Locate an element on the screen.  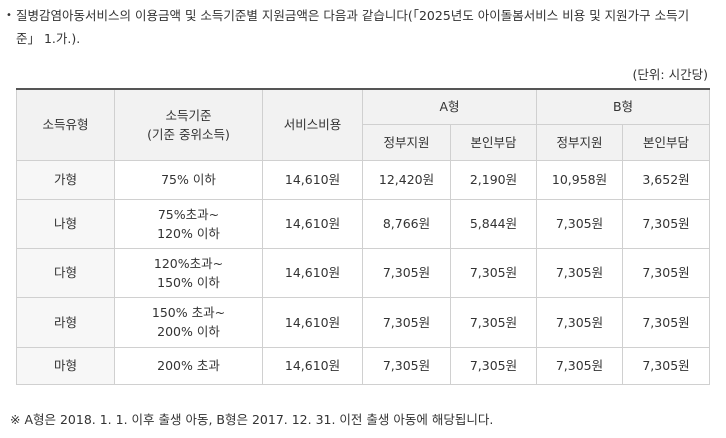
row-criteria-line1: 75%초과~ is located at coordinates (188, 214).